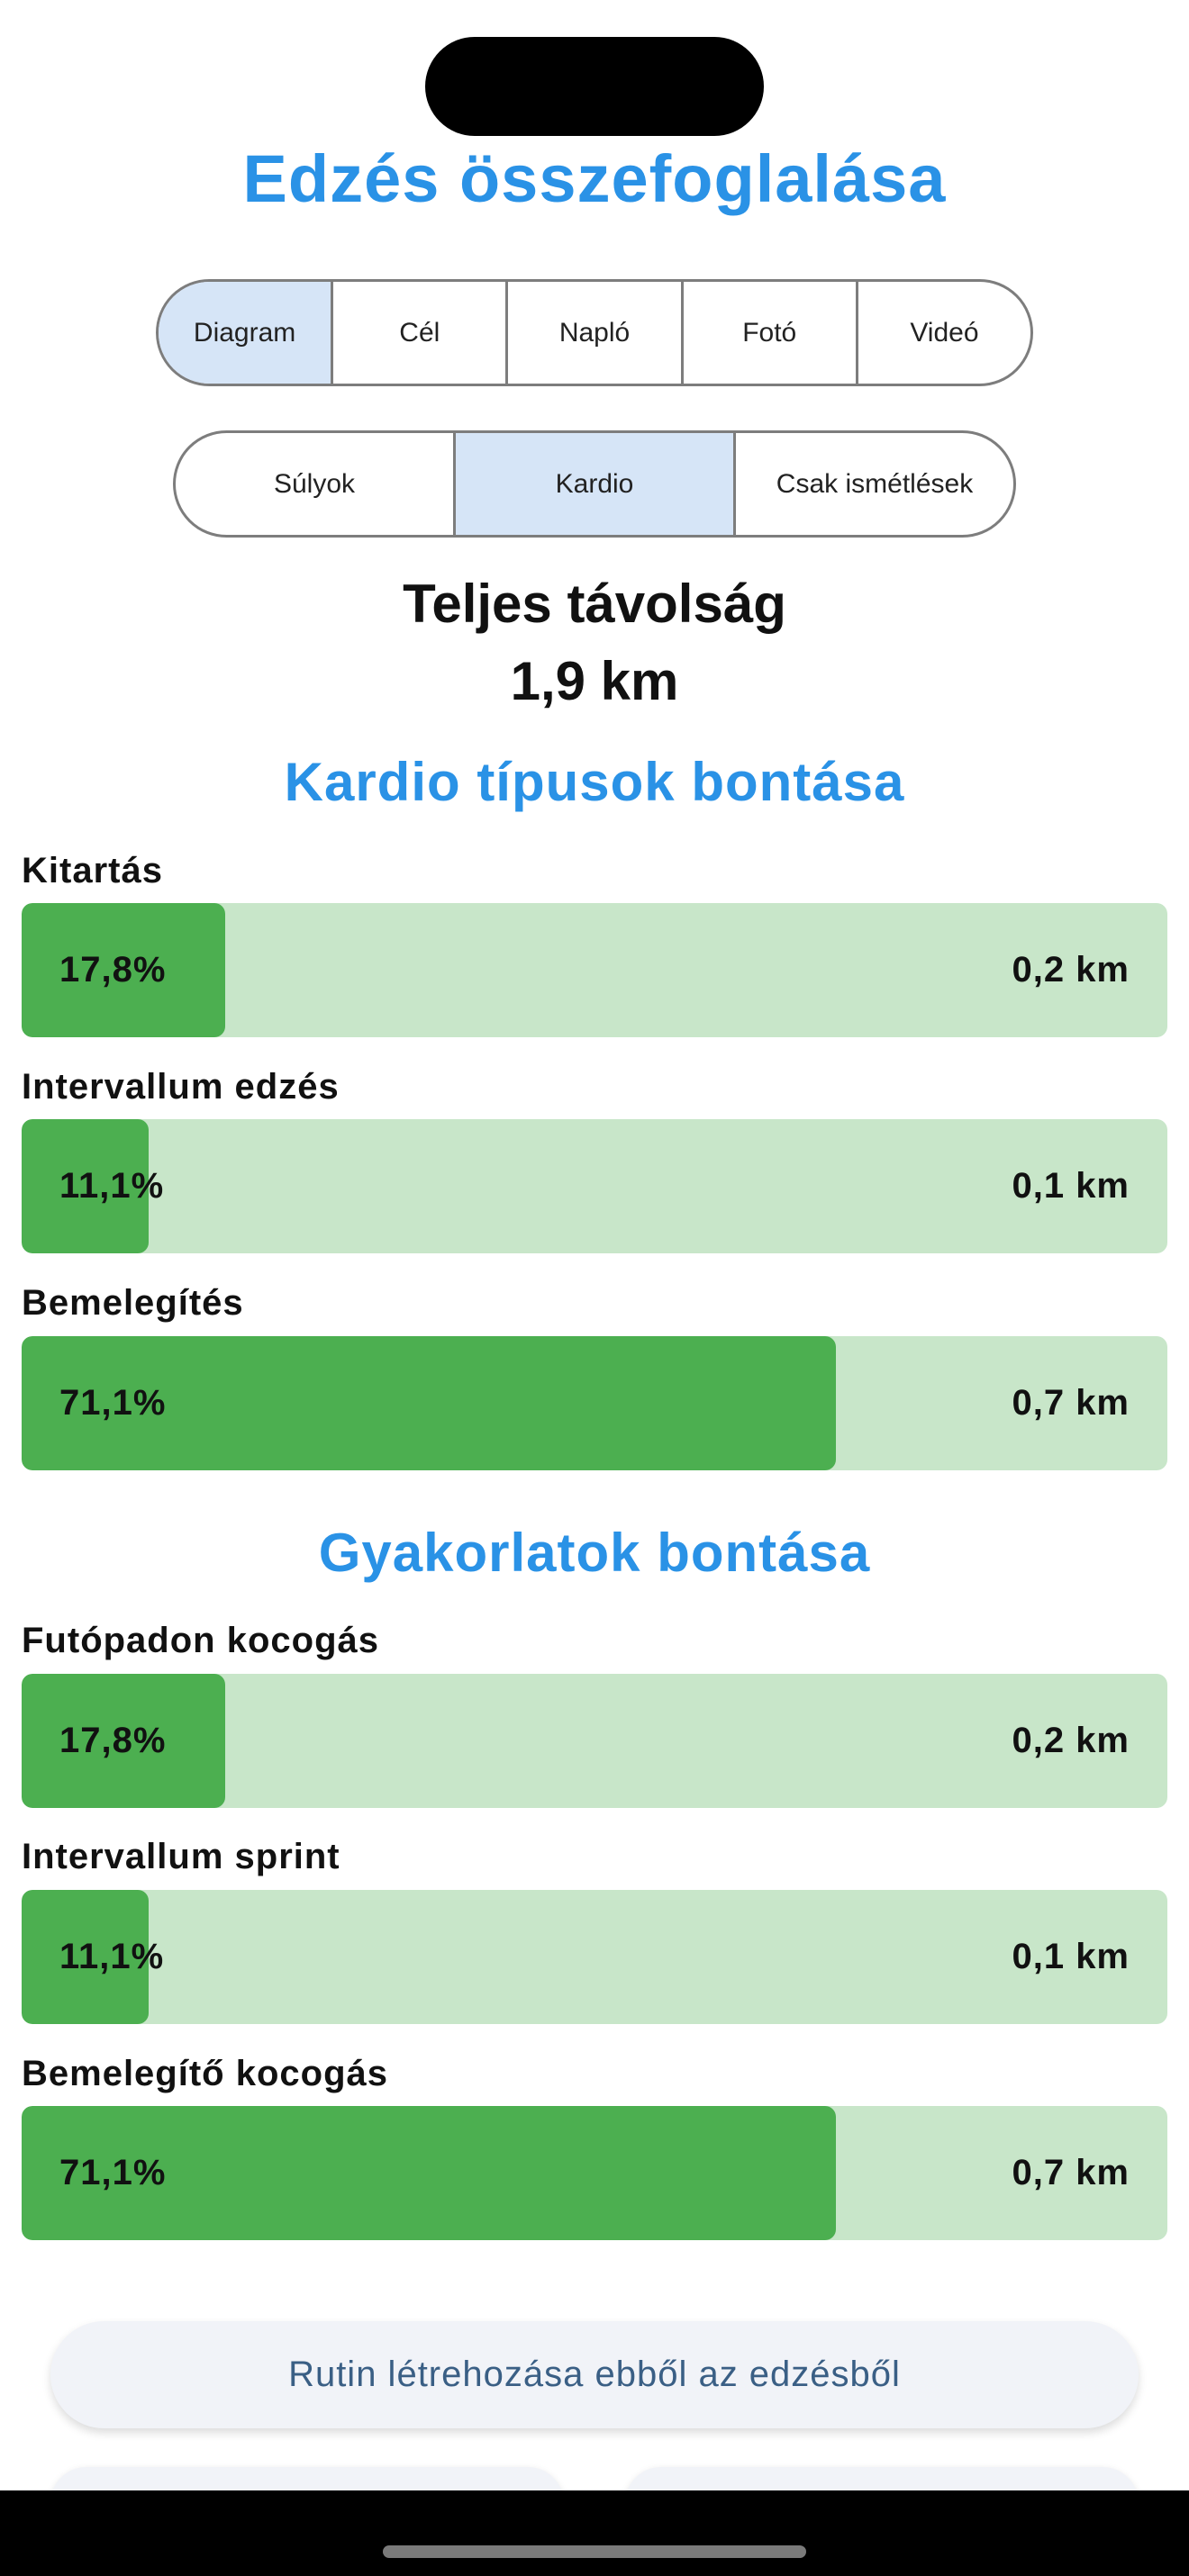 The height and width of the screenshot is (2576, 1189). What do you see at coordinates (594, 970) in the screenshot?
I see `cardio-type-bar: 17,8% 0,2 km` at bounding box center [594, 970].